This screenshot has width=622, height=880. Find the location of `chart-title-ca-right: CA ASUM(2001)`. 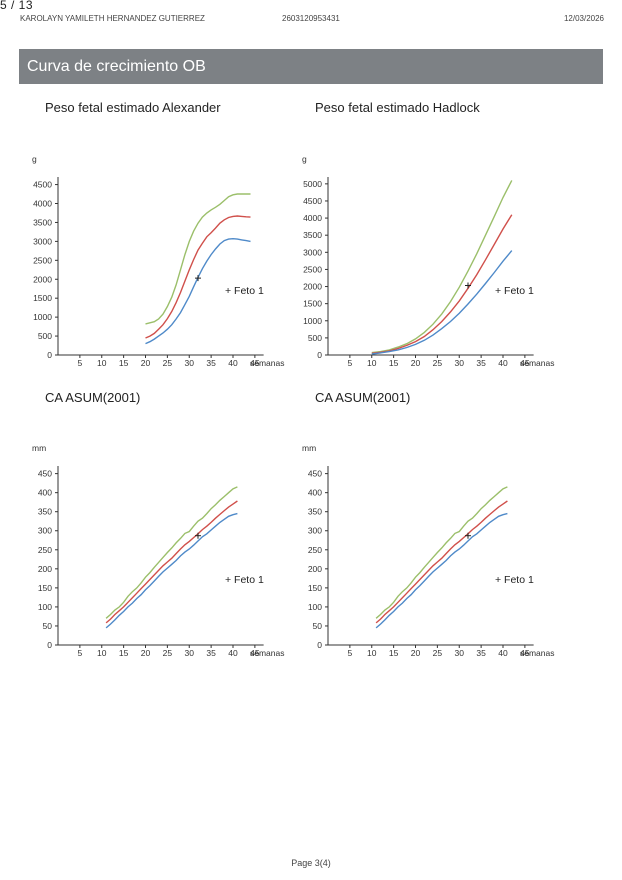

chart-title-ca-right: CA ASUM(2001) is located at coordinates (363, 397).